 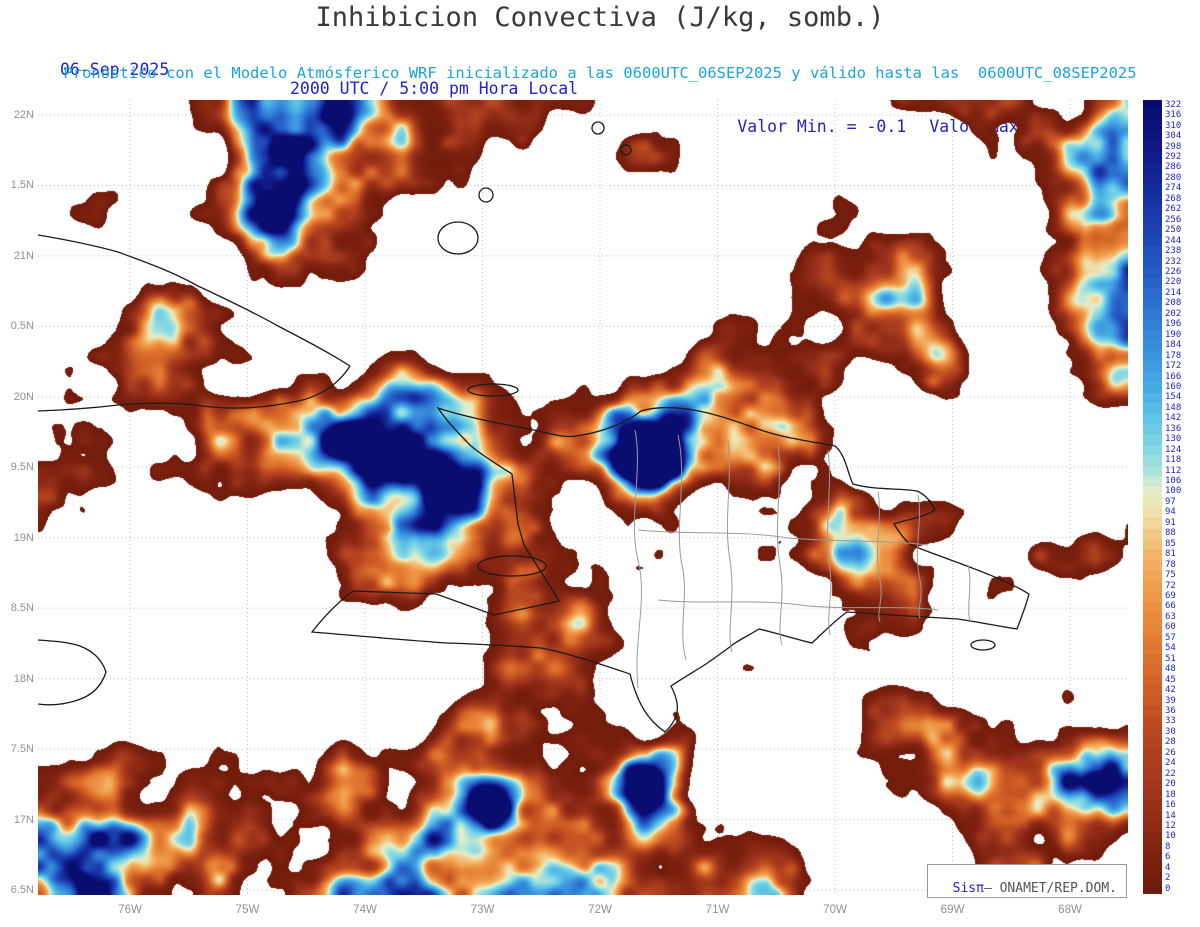 What do you see at coordinates (835, 910) in the screenshot?
I see `x-axis-tick: 70W` at bounding box center [835, 910].